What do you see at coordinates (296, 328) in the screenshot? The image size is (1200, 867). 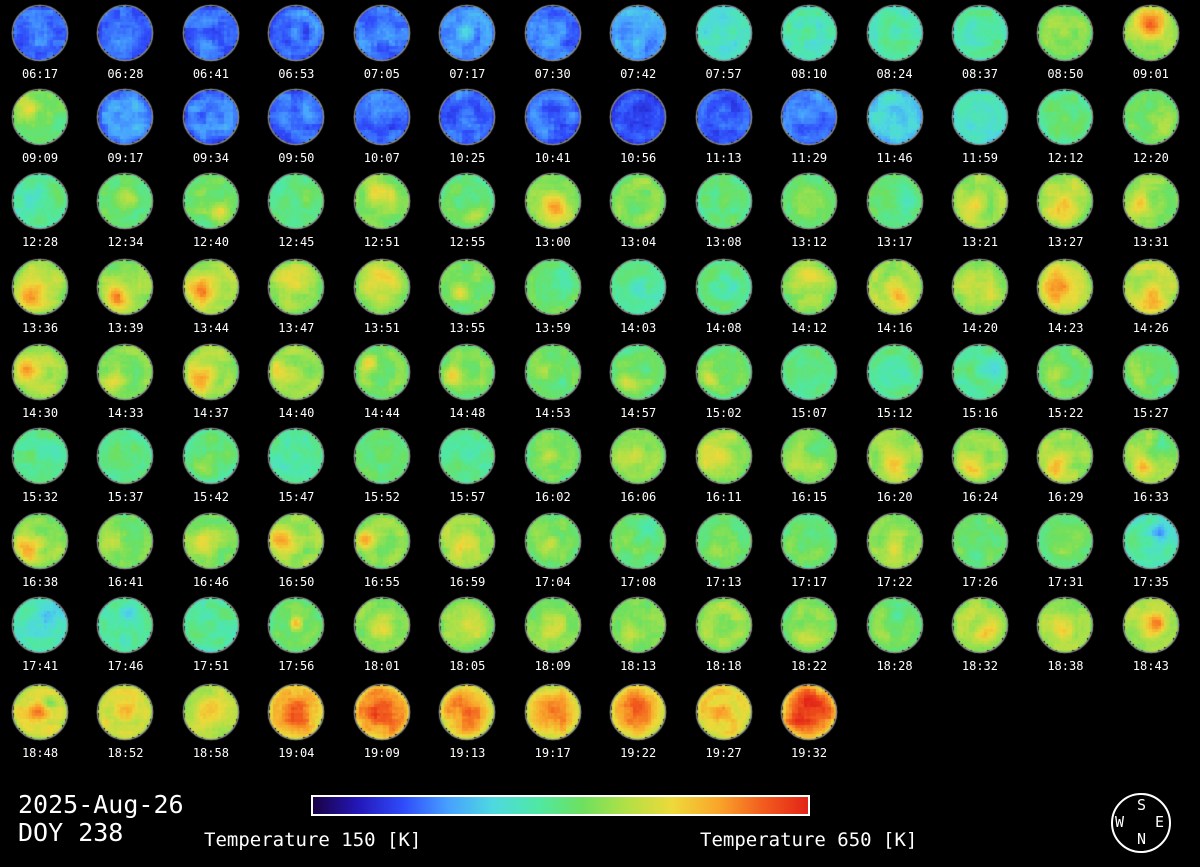 I see `disk-time-label: 13:47` at bounding box center [296, 328].